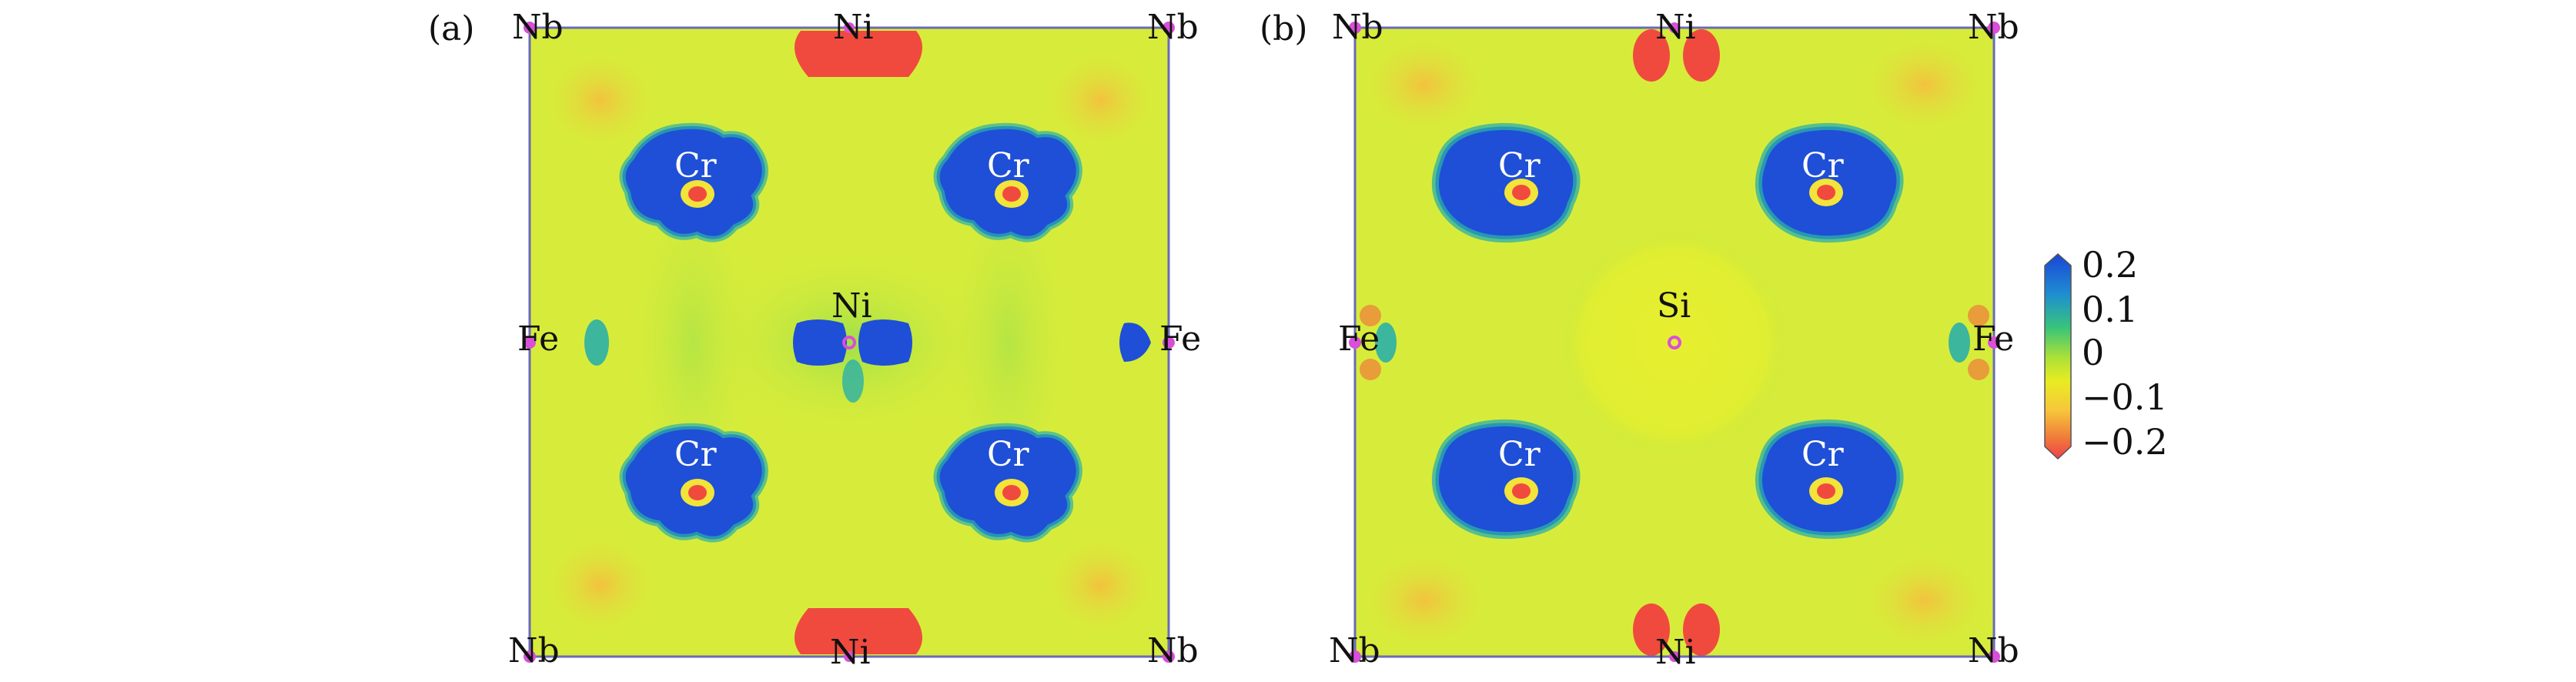  What do you see at coordinates (1284, 28) in the screenshot?
I see `panel-b-tag: (b)` at bounding box center [1284, 28].